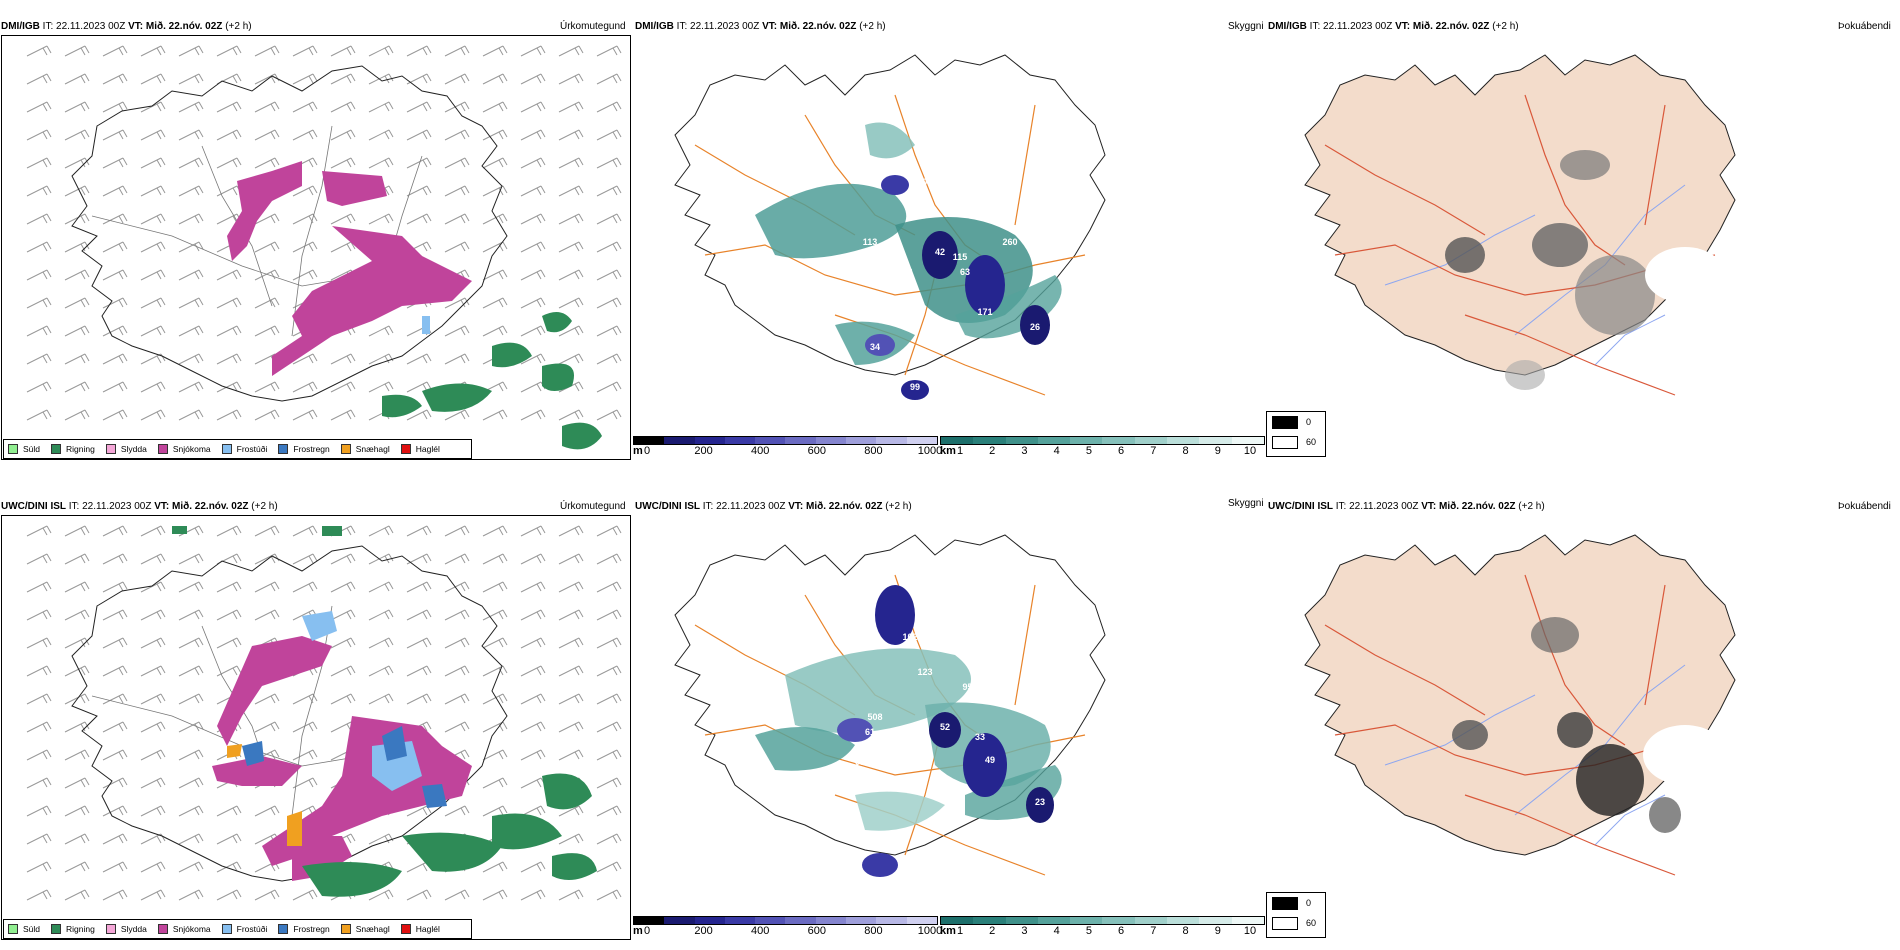  I want to click on fog-map-bottom, so click(1582, 715).